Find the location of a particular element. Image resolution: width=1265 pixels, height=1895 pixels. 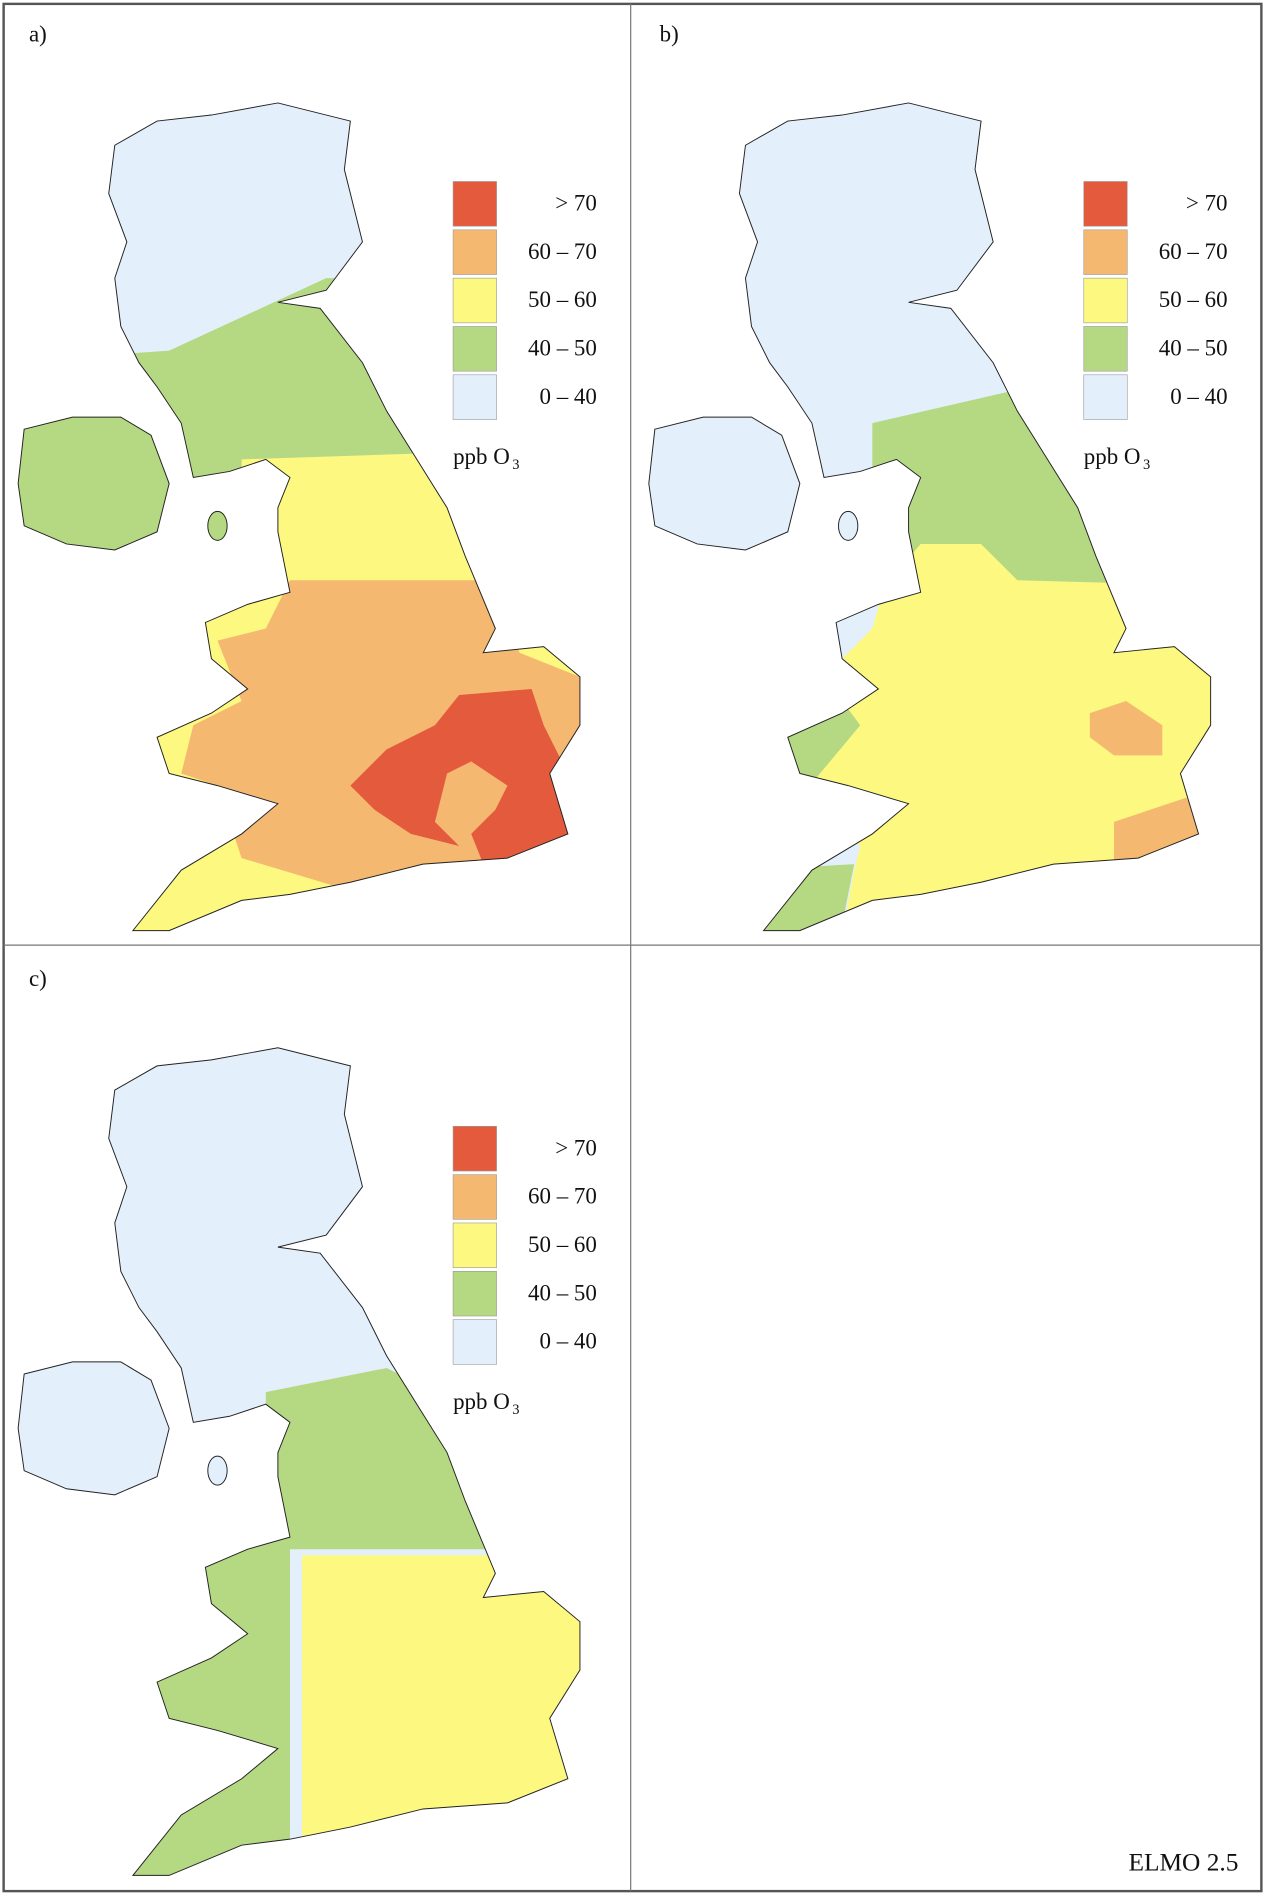

panel-label: a) is located at coordinates (38, 33).